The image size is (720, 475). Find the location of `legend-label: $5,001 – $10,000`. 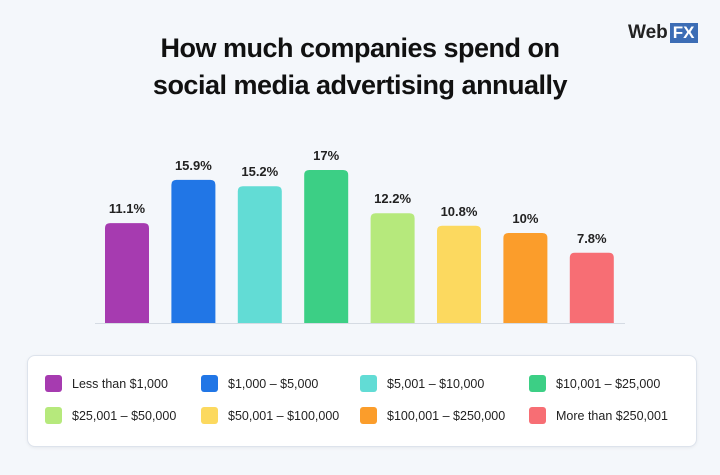

legend-label: $5,001 – $10,000 is located at coordinates (436, 383).